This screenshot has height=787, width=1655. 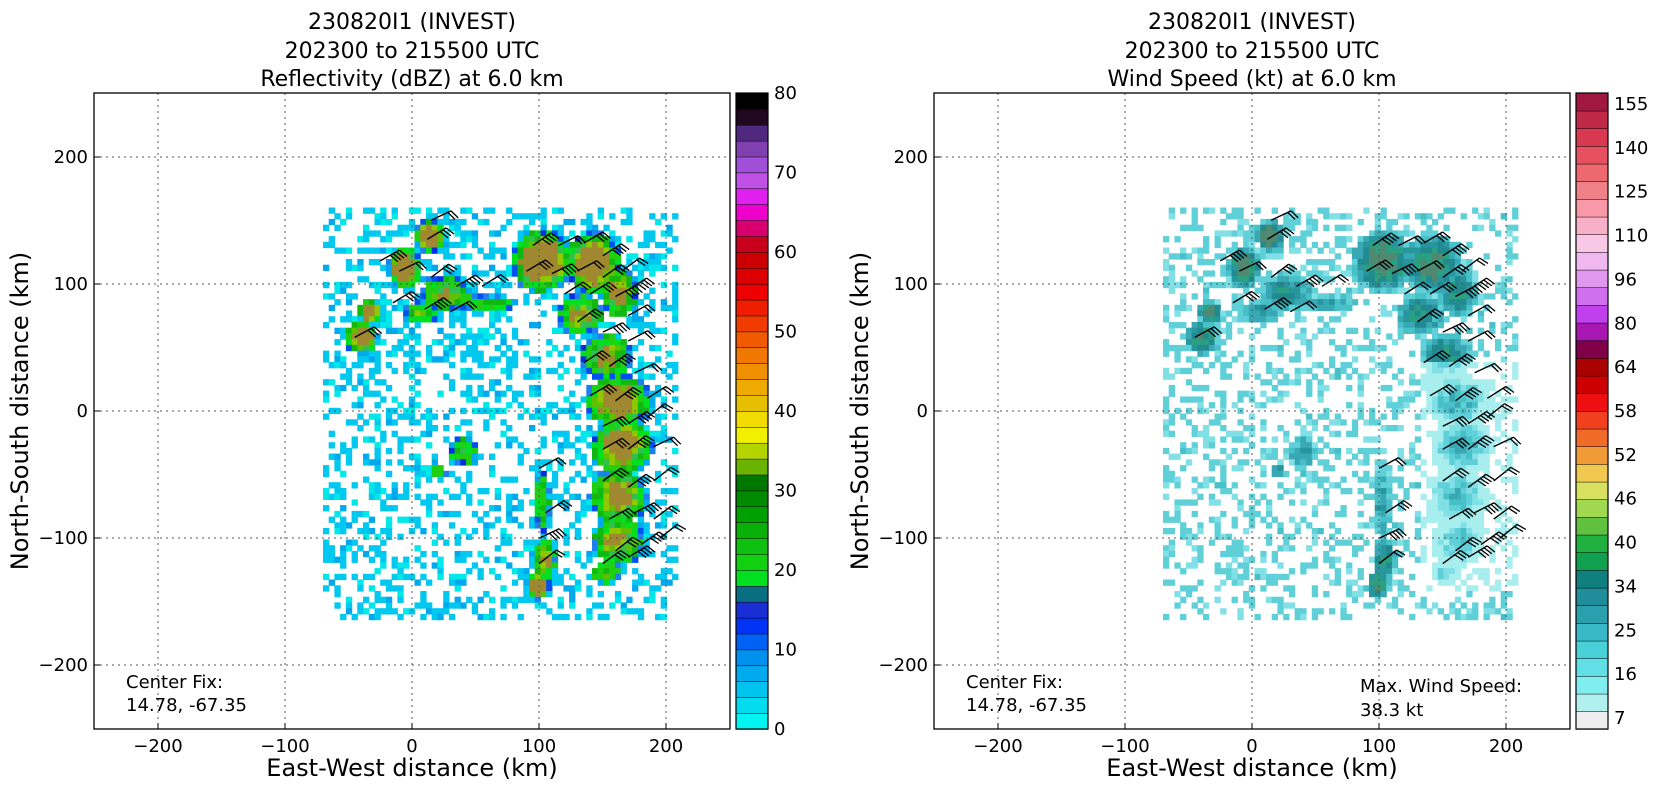 I want to click on y-axis-label: North-South distance (km), so click(x=860, y=411).